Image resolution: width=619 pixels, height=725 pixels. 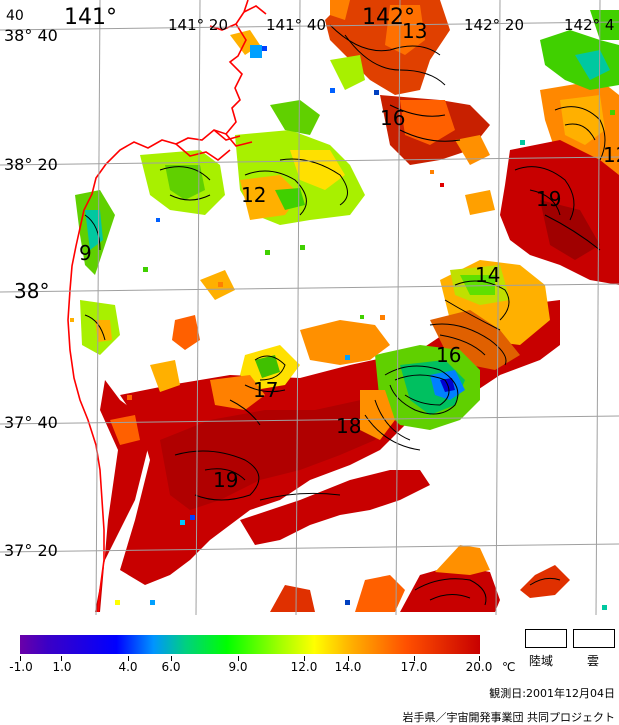 What do you see at coordinates (31, 550) in the screenshot?
I see `lat-37-20: 37° 20` at bounding box center [31, 550].